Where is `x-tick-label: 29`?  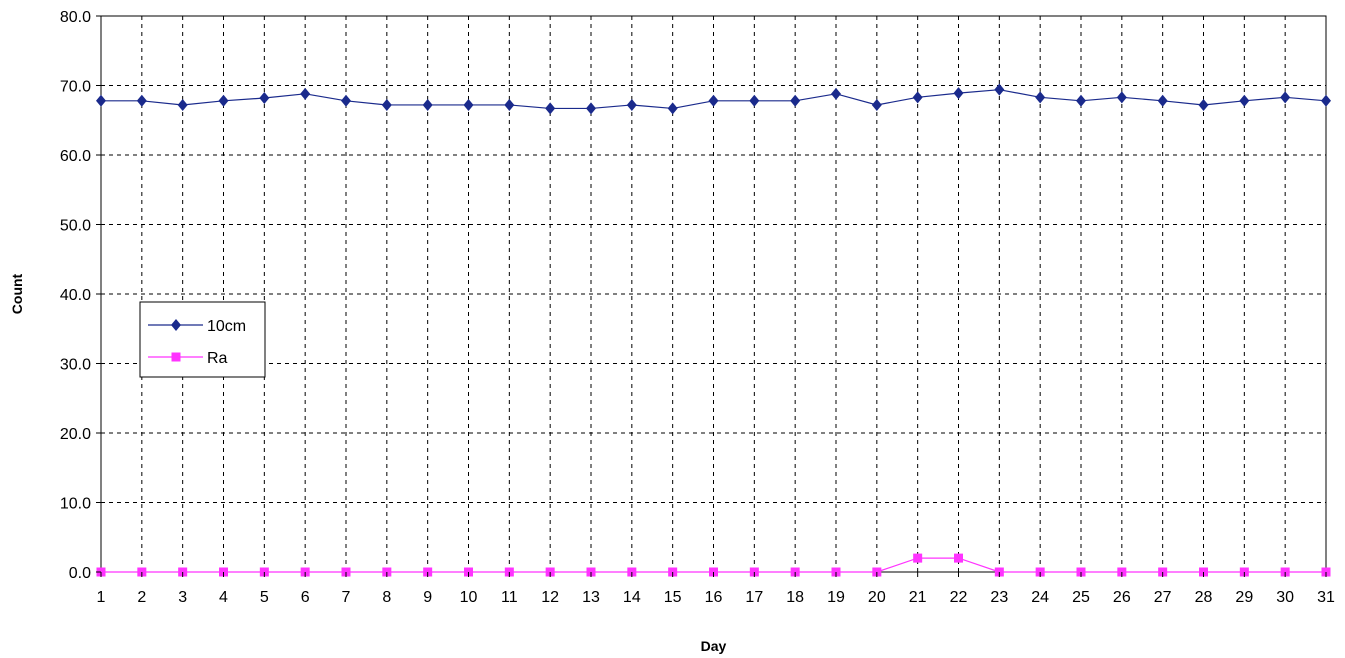 x-tick-label: 29 is located at coordinates (1244, 597).